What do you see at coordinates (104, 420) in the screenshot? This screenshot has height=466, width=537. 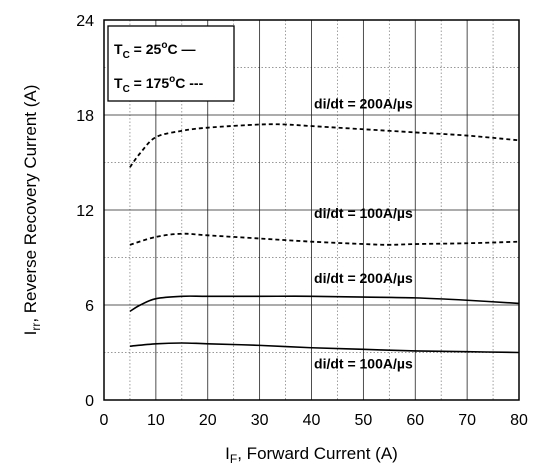 I see `x-tick-label: 0` at bounding box center [104, 420].